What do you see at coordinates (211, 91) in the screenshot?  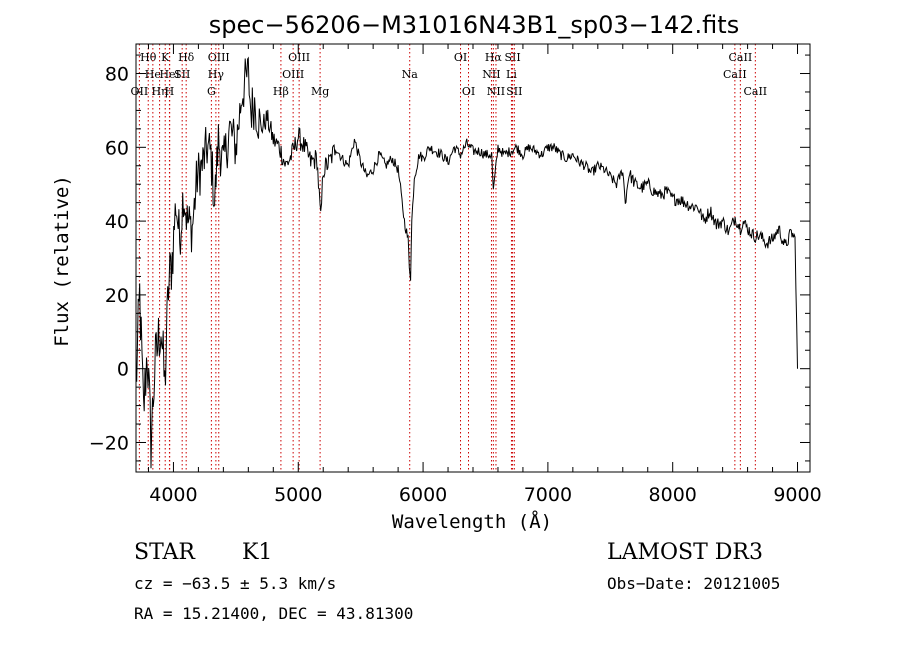 I see `line-marker-label: G` at bounding box center [211, 91].